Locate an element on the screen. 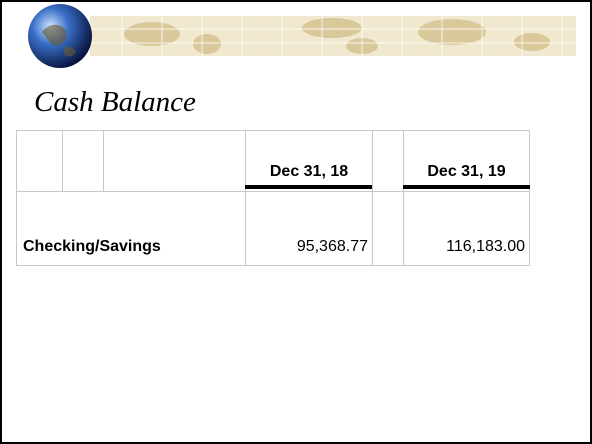  column-header: Dec 31, 19 is located at coordinates (466, 161).